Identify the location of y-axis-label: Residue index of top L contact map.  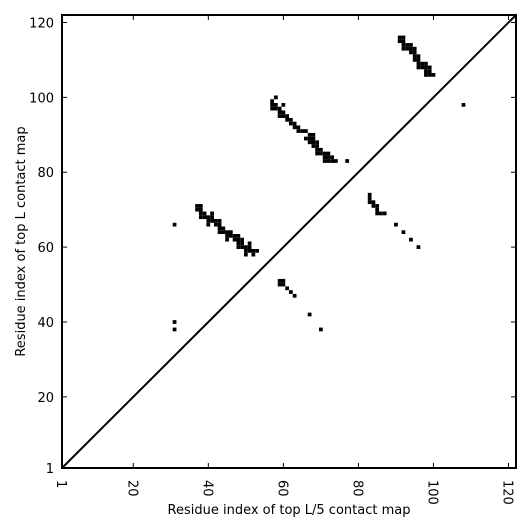
(21, 241).